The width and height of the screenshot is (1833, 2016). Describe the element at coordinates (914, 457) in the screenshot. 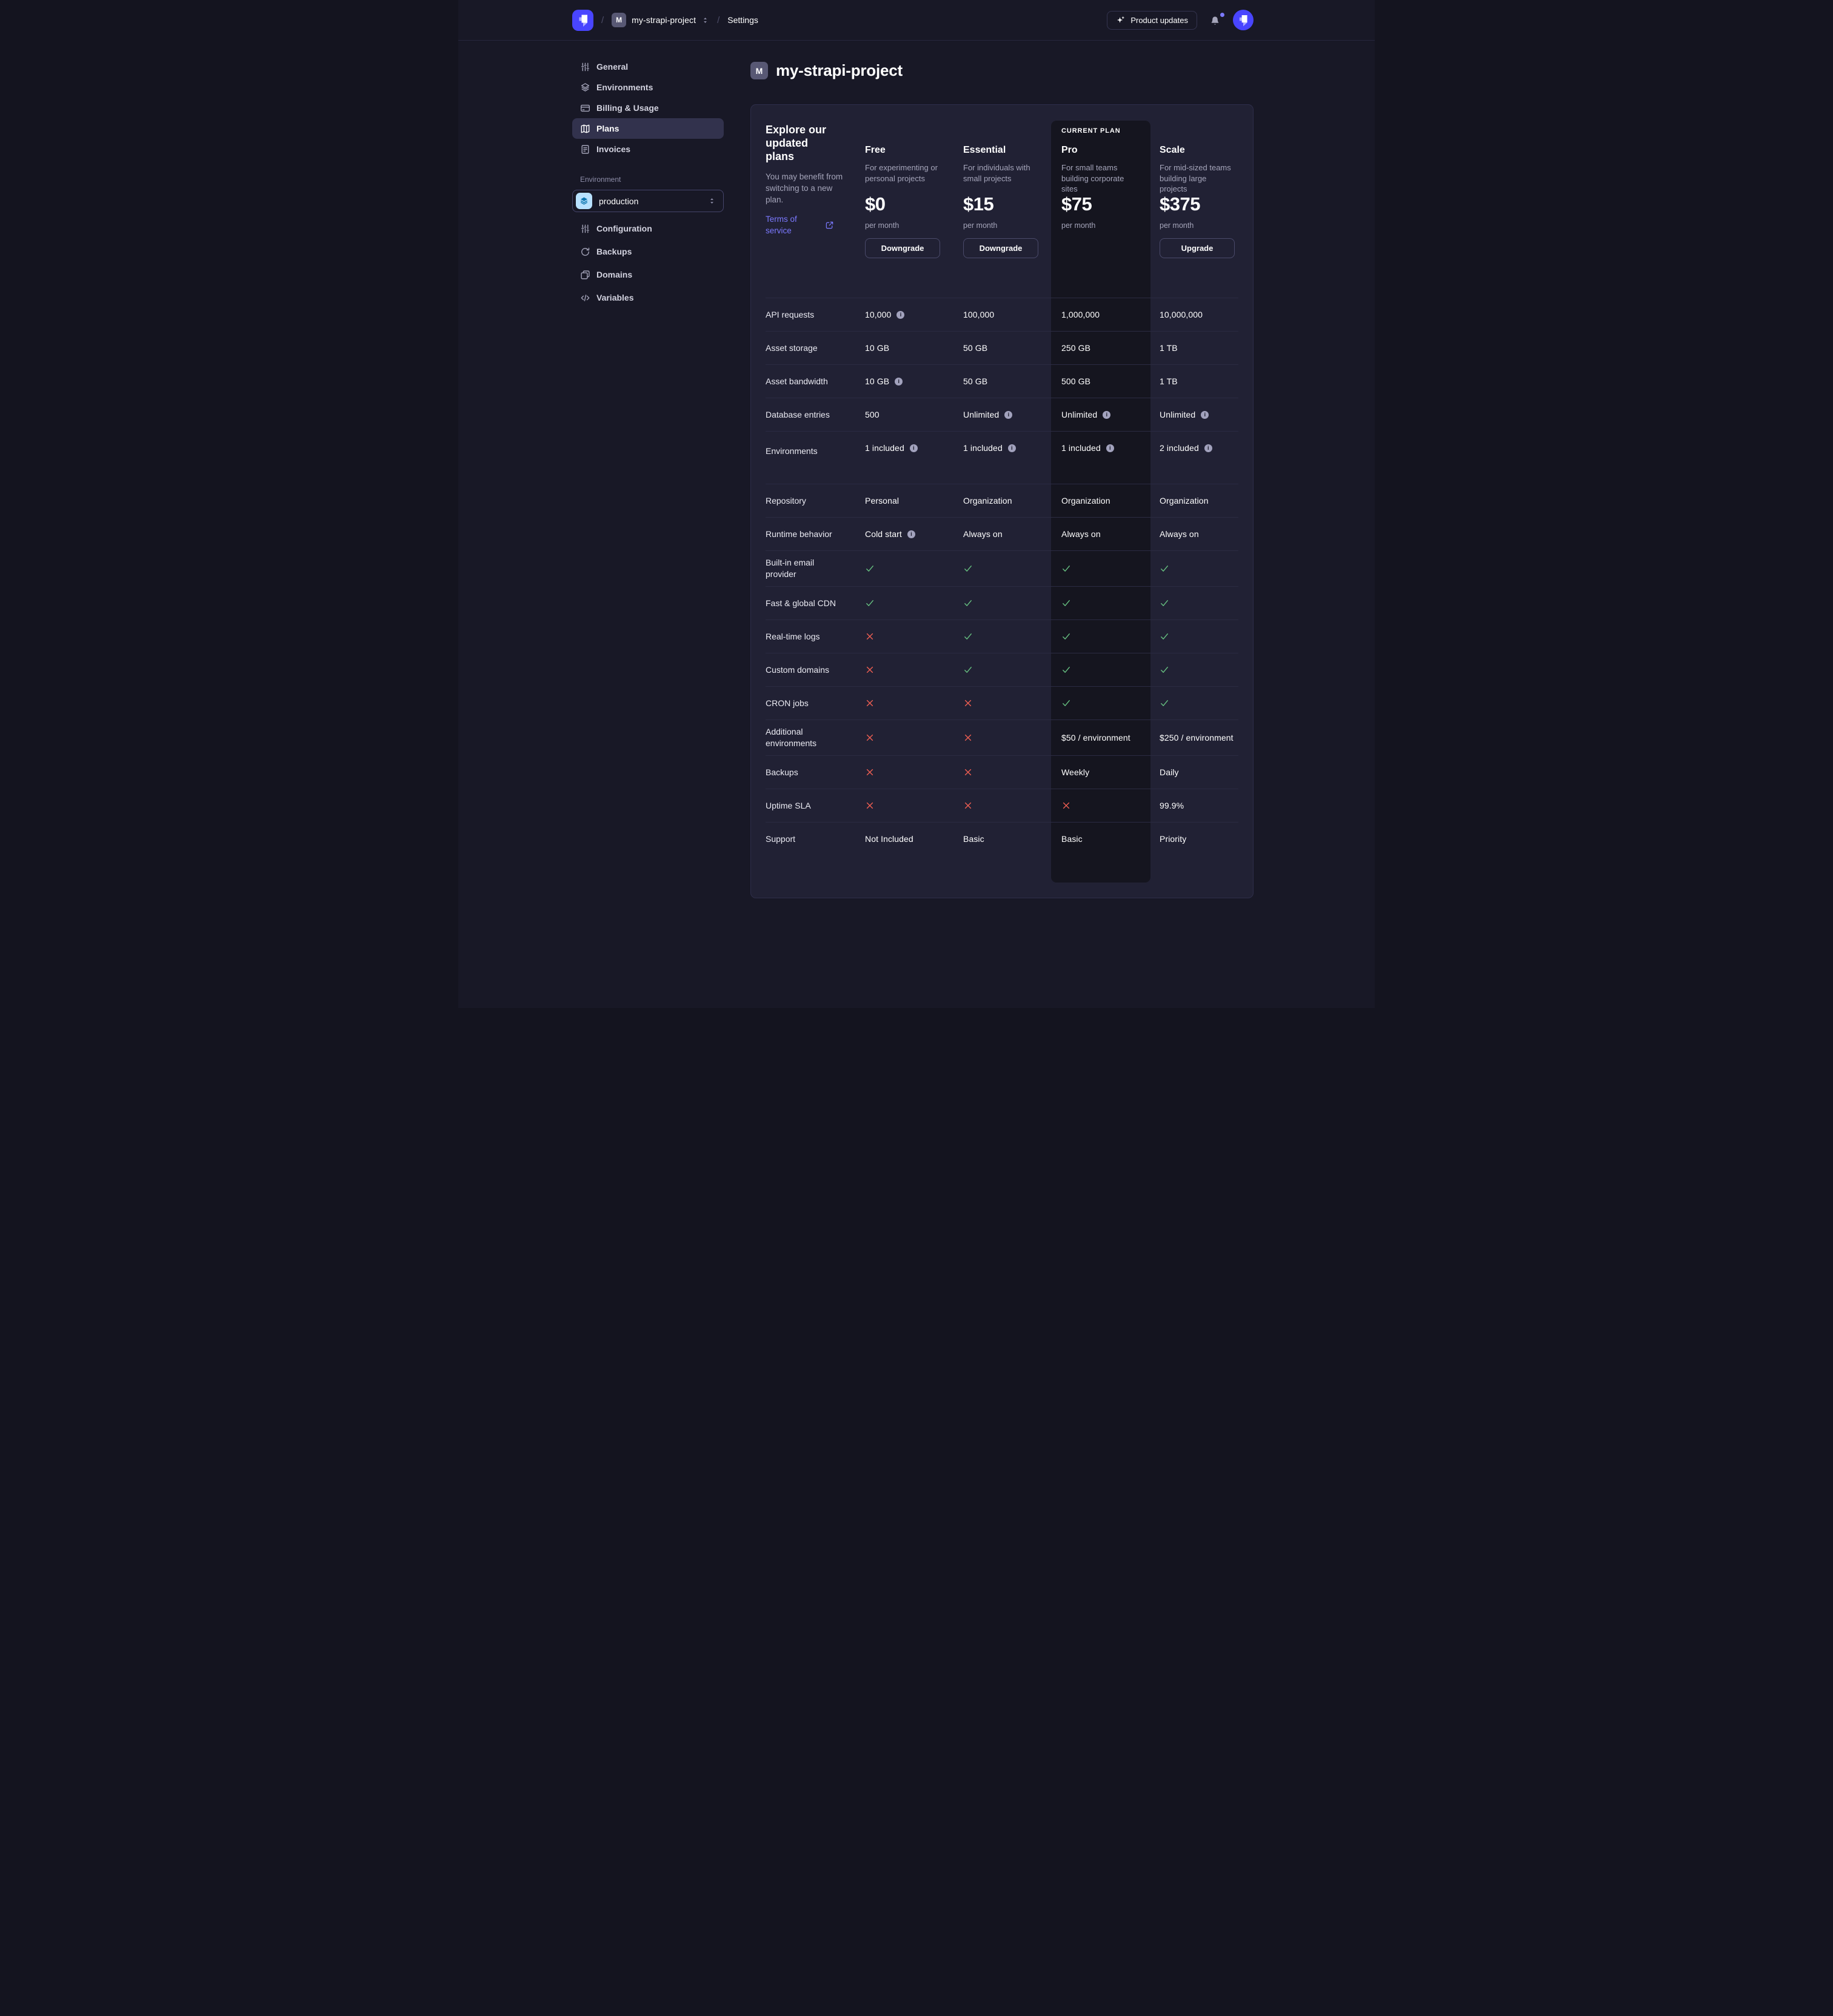

I see `feature-value: 1 included i` at that location.